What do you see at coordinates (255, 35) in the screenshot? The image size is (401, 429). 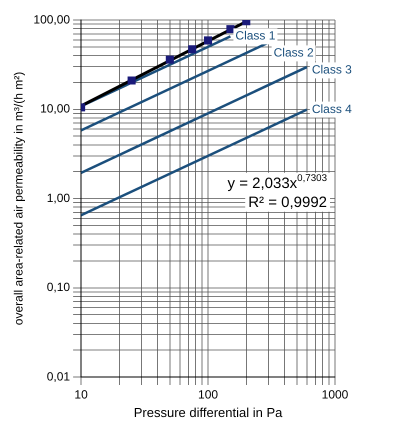 I see `series-label: Class 1` at bounding box center [255, 35].